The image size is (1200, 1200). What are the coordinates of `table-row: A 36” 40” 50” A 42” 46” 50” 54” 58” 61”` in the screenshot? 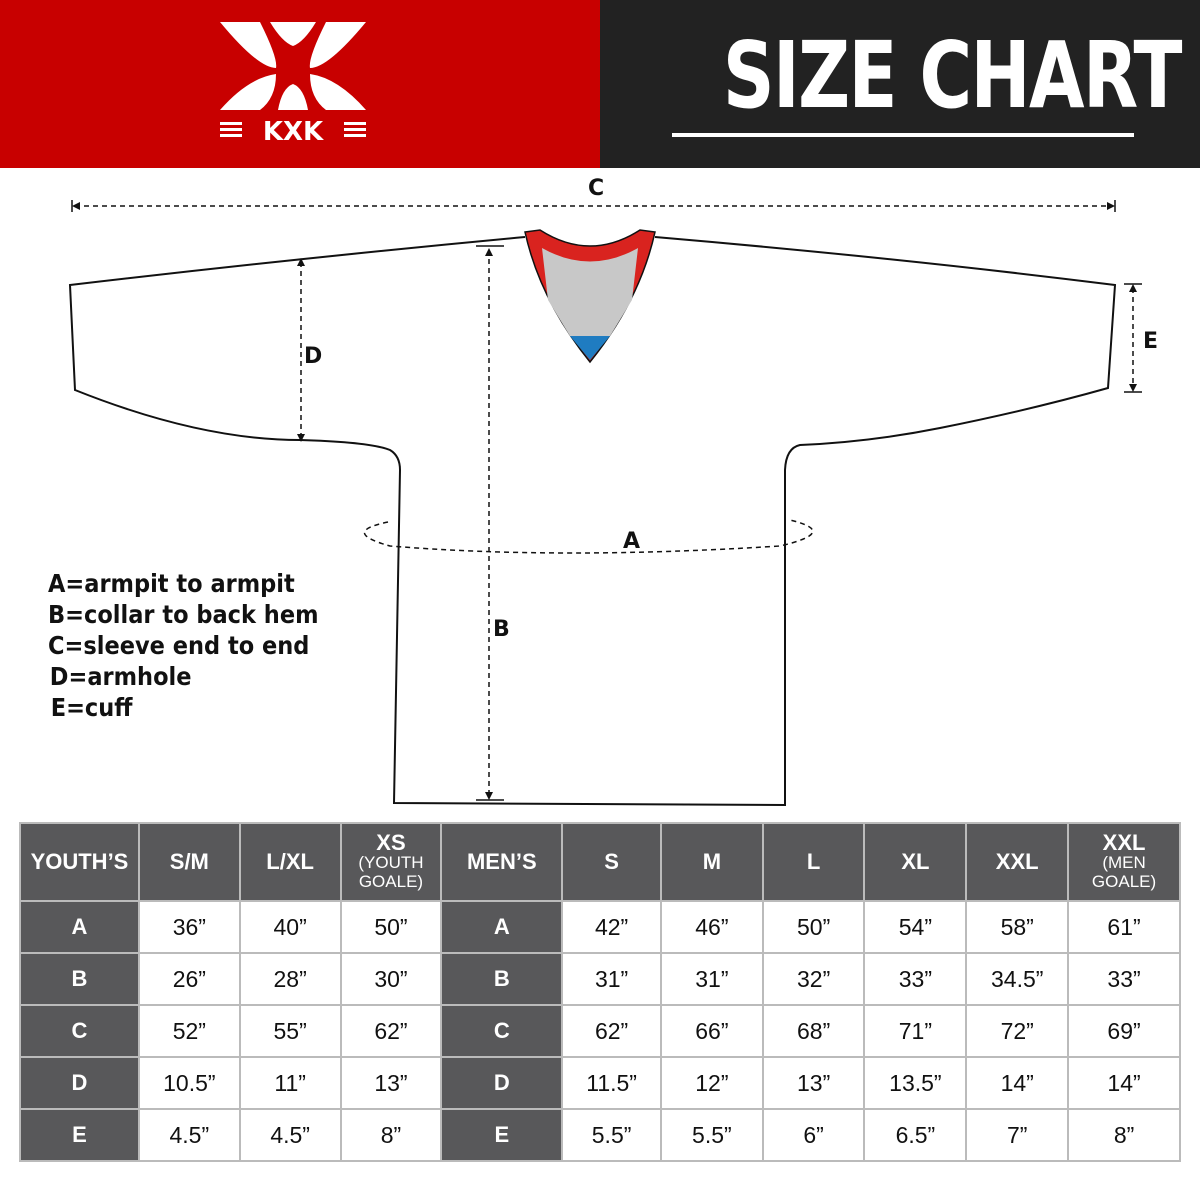 It's located at (600, 927).